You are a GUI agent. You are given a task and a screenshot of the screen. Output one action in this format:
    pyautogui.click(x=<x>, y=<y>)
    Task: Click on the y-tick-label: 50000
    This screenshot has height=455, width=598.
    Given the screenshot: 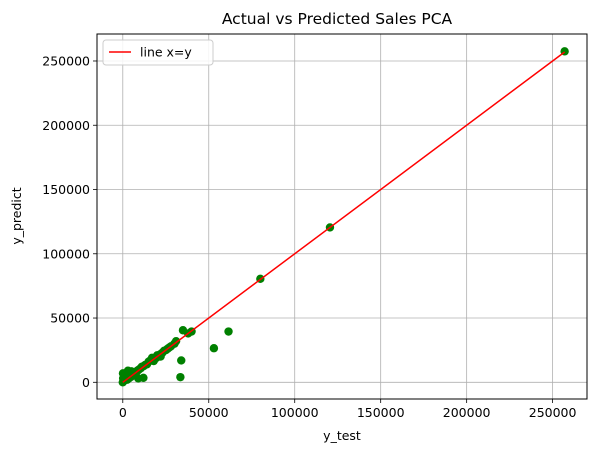 What is the action you would take?
    pyautogui.click(x=70, y=318)
    